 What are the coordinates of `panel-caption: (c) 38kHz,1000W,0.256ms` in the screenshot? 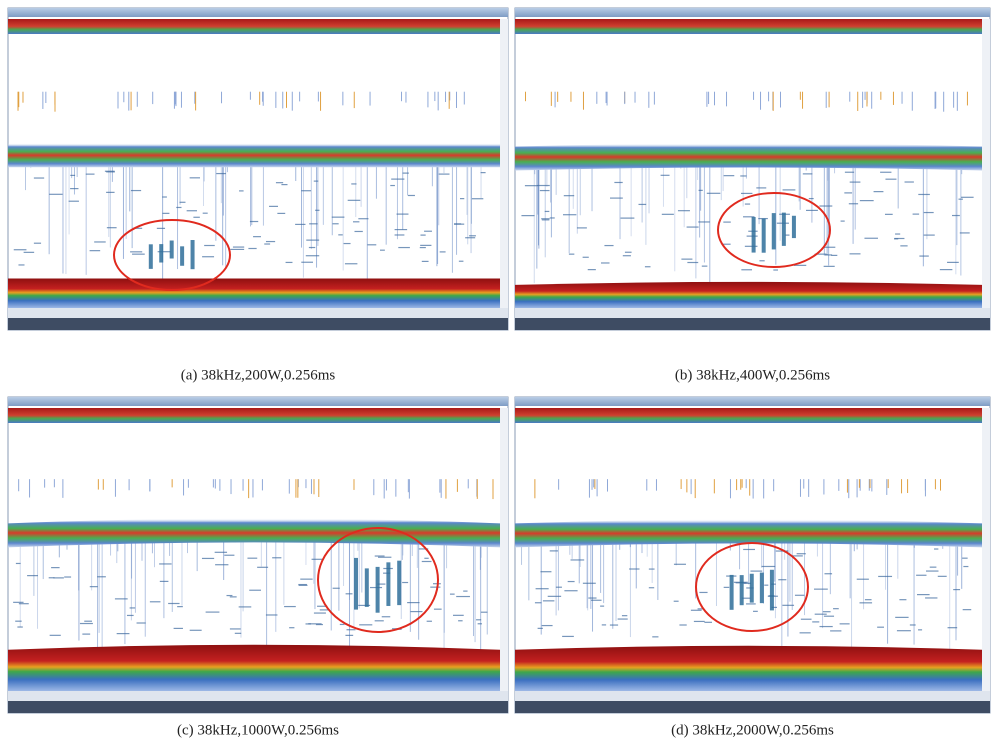 It's located at (258, 730).